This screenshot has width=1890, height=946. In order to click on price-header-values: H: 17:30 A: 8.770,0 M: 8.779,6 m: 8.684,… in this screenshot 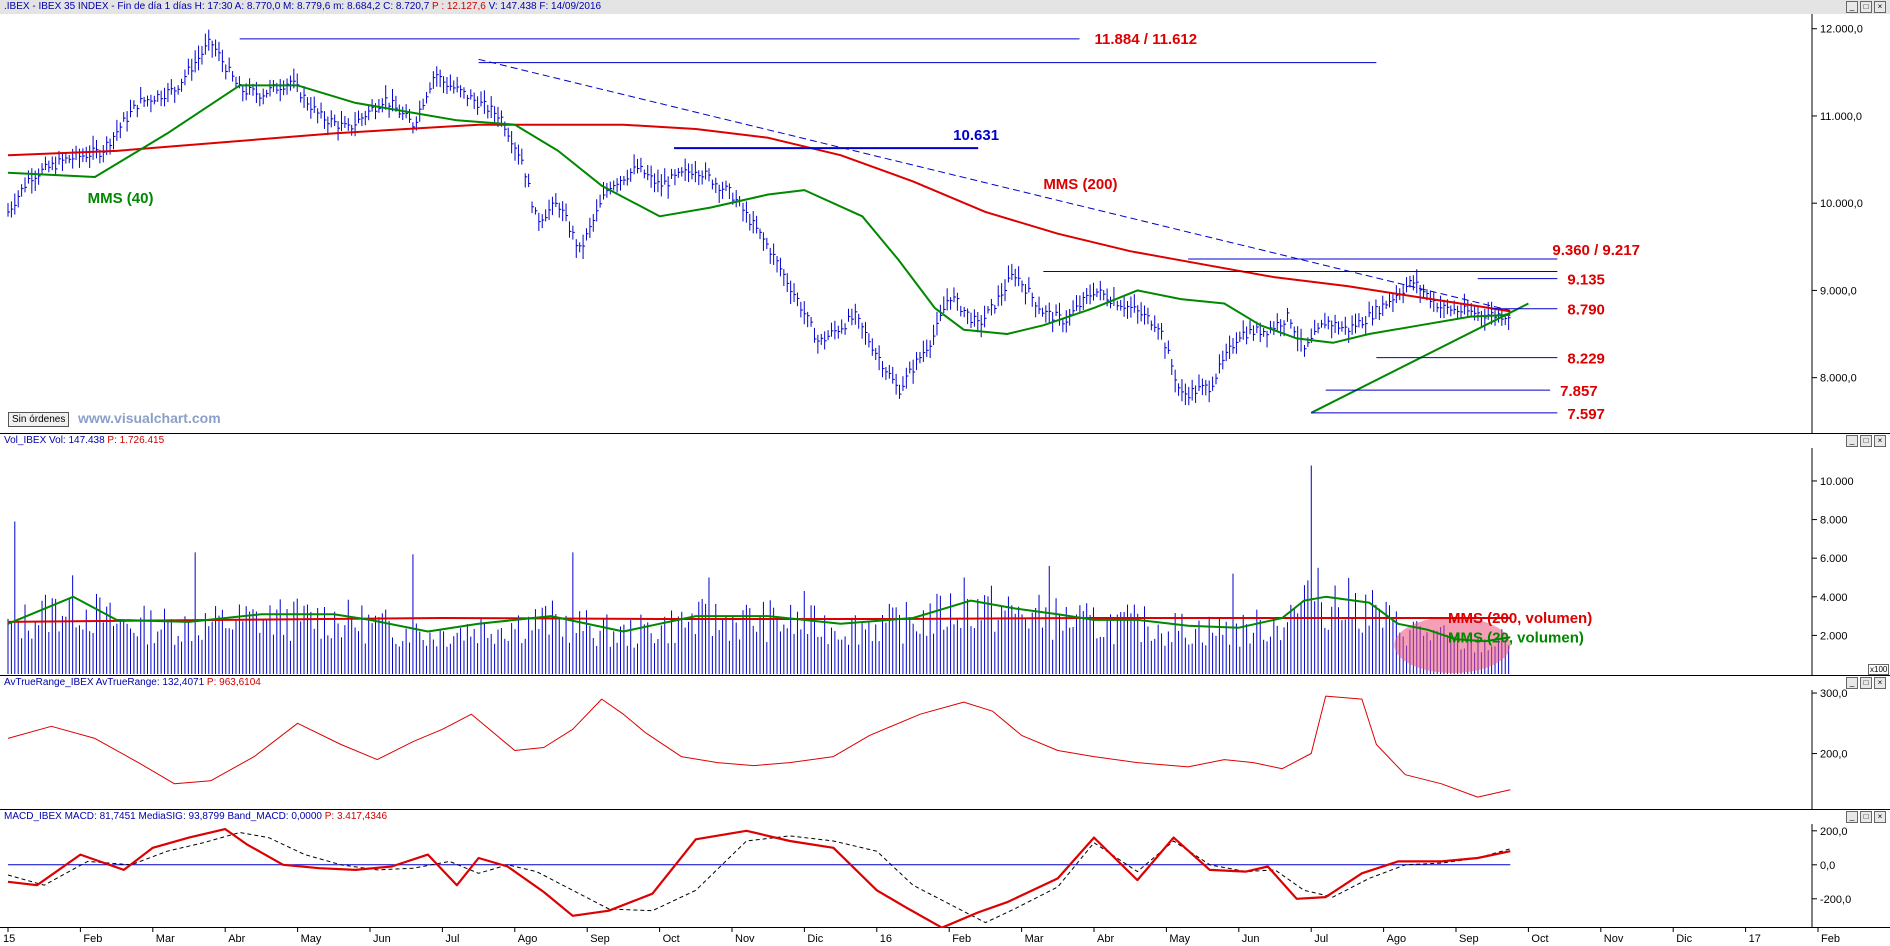, I will do `click(312, 6)`.